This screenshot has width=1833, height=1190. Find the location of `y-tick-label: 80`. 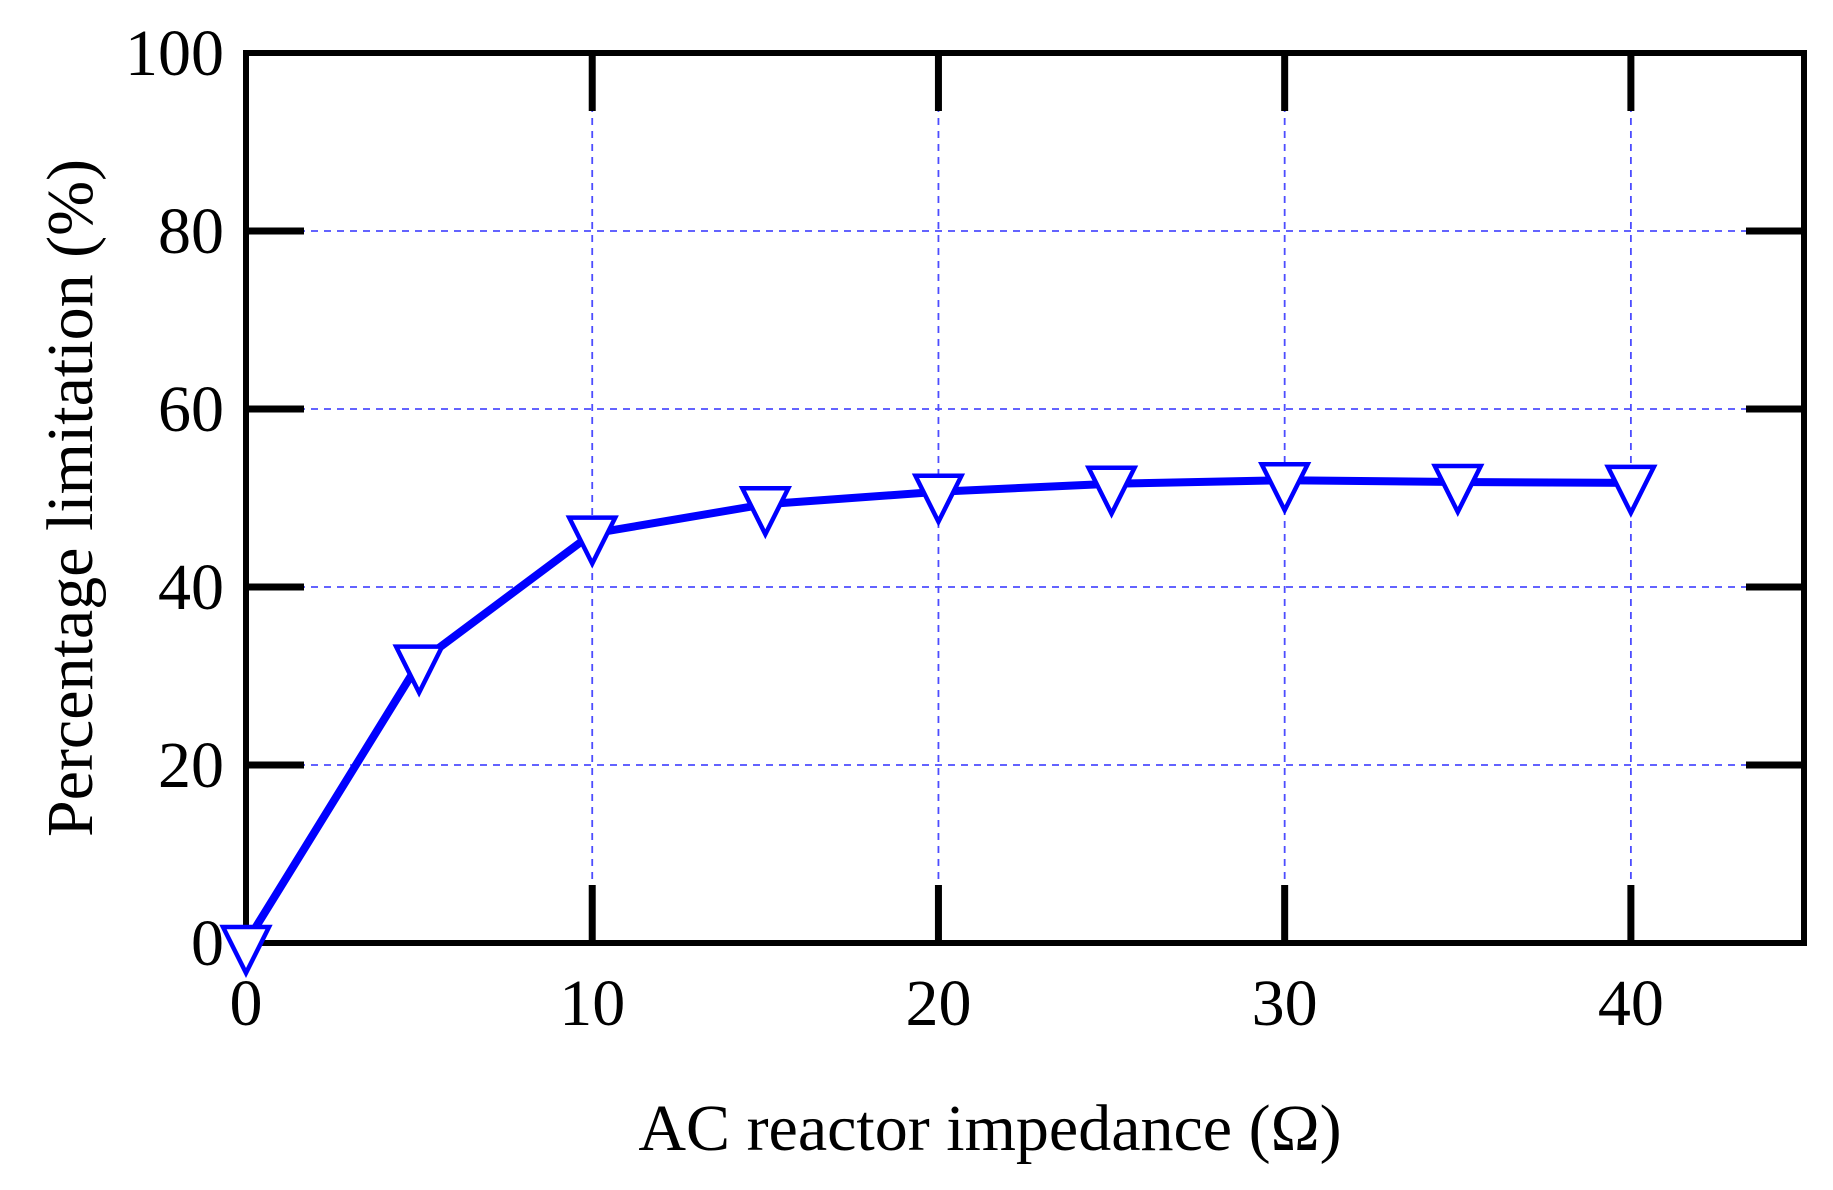

y-tick-label: 80 is located at coordinates (191, 231).